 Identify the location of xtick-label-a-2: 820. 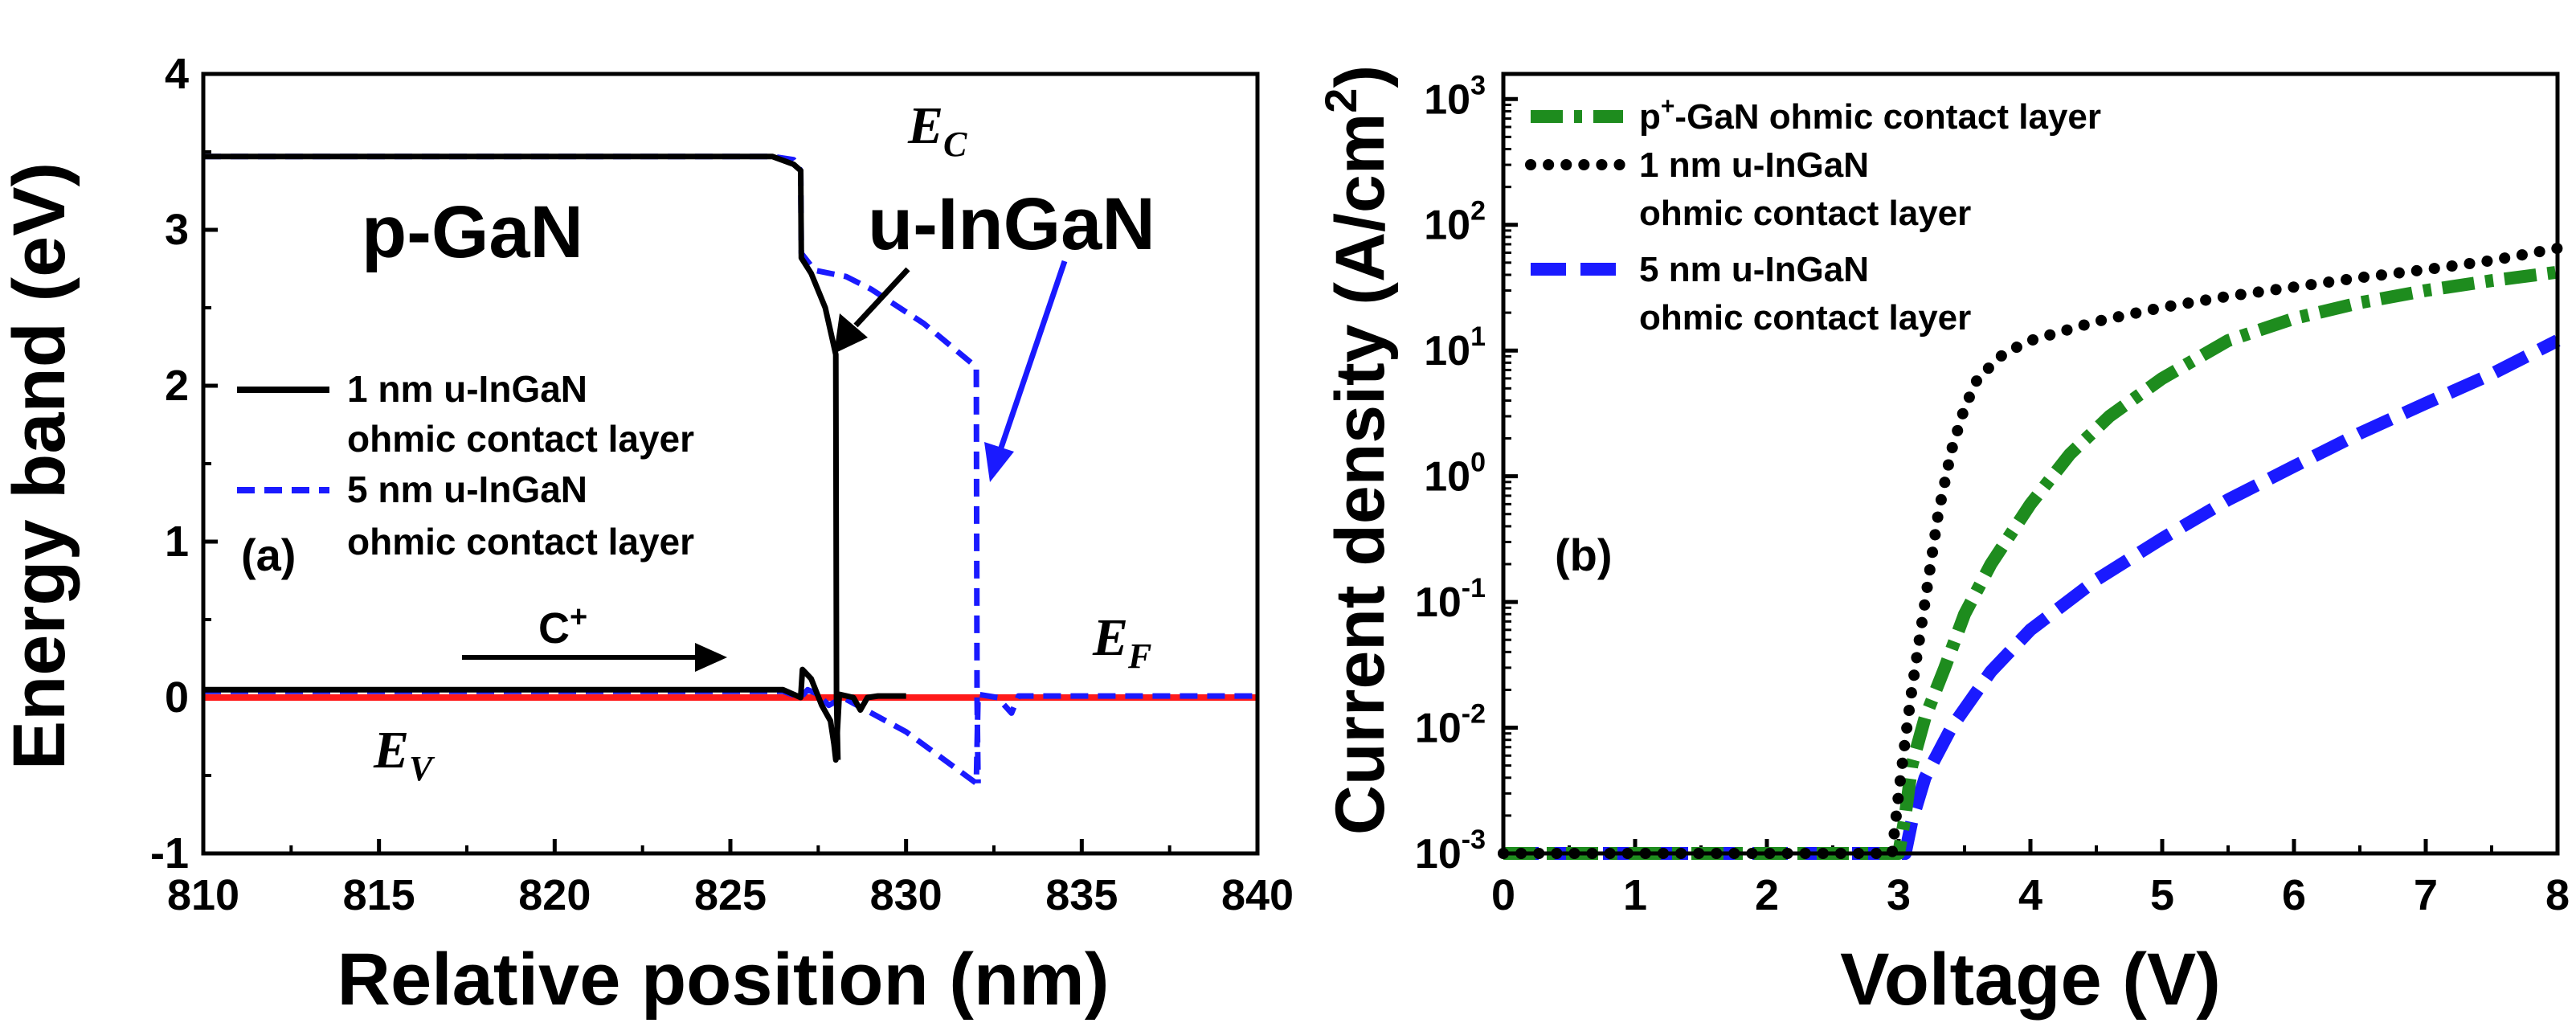
(555, 895).